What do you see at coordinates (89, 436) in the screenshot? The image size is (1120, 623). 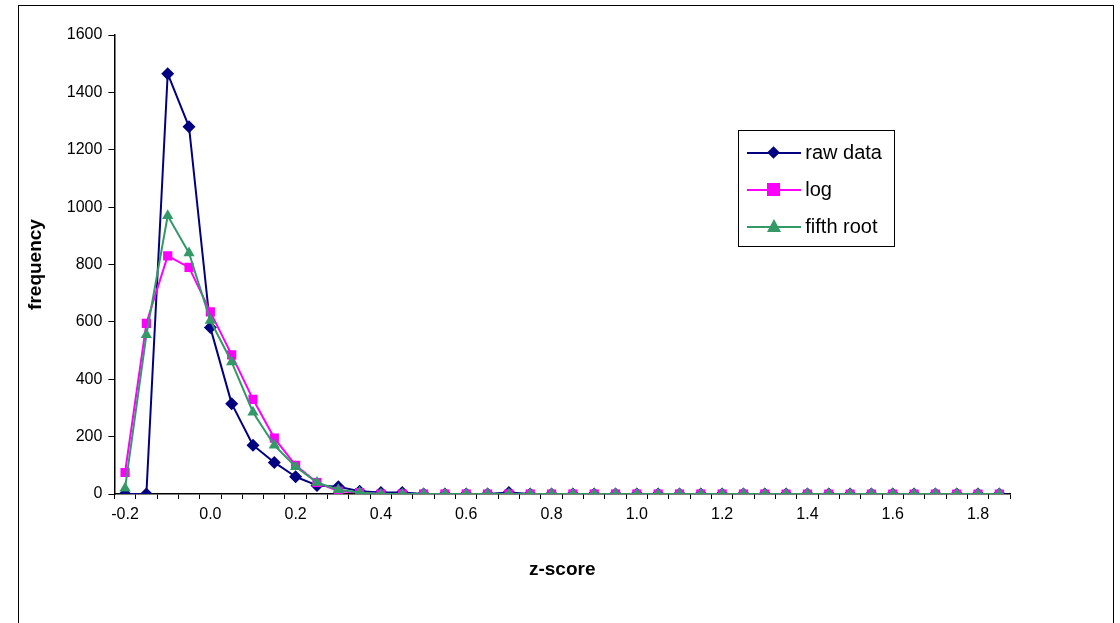 I see `y-tick-label: 200` at bounding box center [89, 436].